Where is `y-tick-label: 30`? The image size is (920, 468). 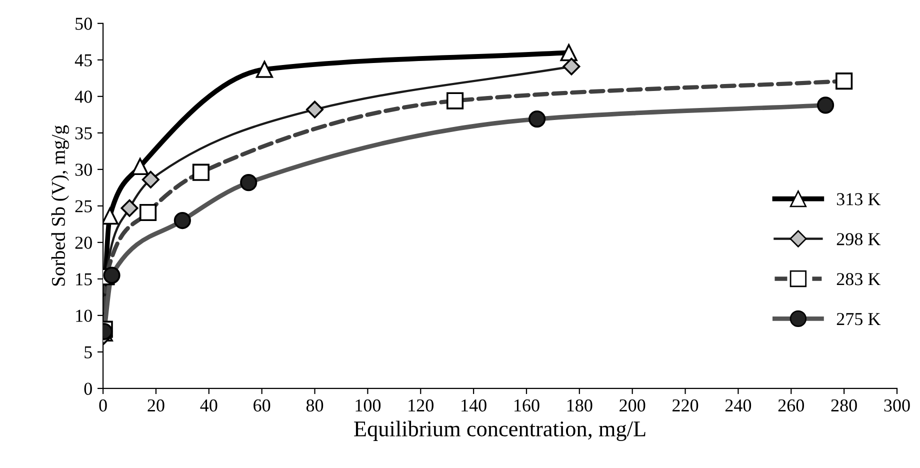 y-tick-label: 30 is located at coordinates (83, 170).